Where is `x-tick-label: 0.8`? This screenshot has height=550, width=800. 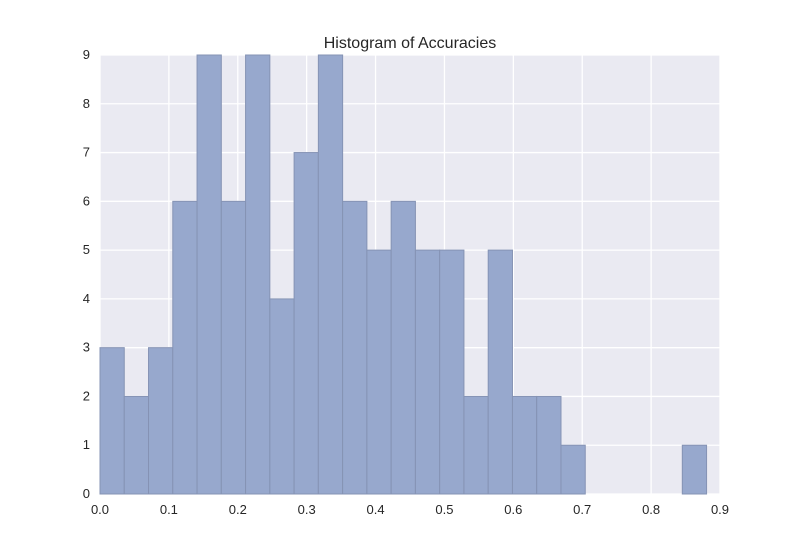
x-tick-label: 0.8 is located at coordinates (651, 509).